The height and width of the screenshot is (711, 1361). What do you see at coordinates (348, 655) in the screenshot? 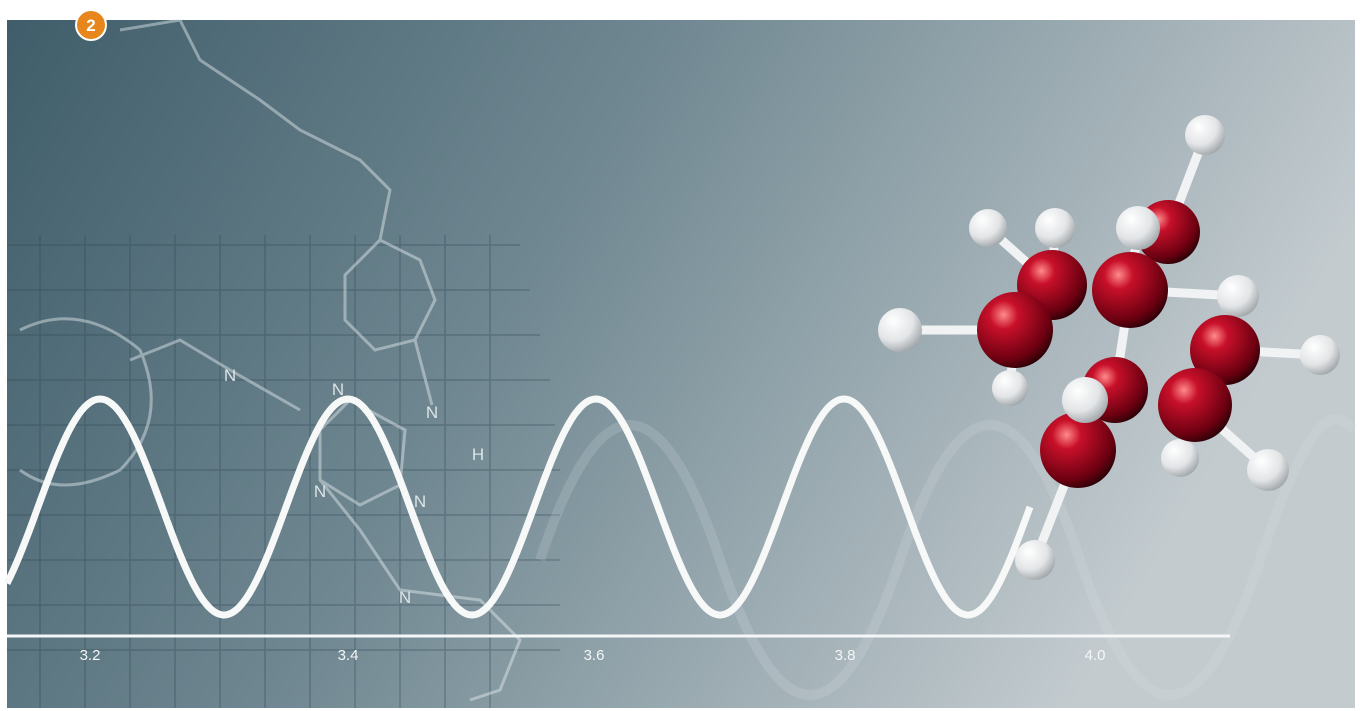
I see `axis-label: 3.4` at bounding box center [348, 655].